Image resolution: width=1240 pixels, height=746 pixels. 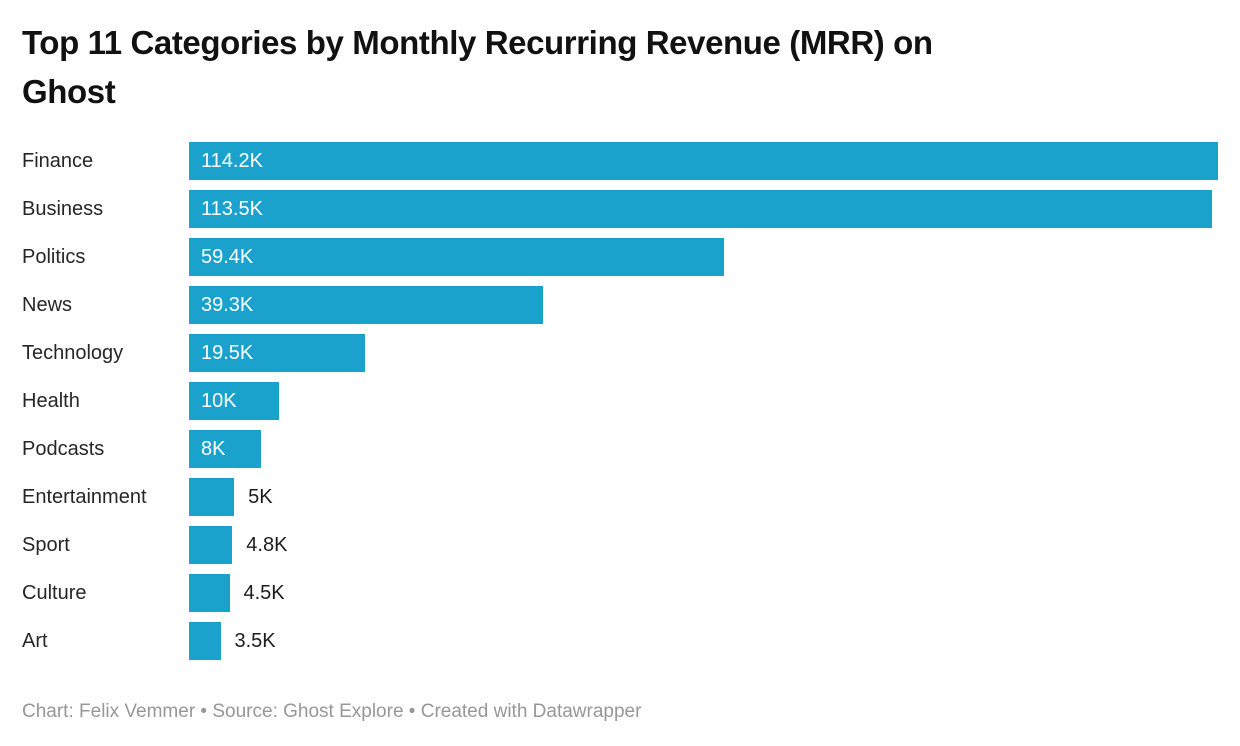 What do you see at coordinates (227, 352) in the screenshot?
I see `value-label: 19.5K` at bounding box center [227, 352].